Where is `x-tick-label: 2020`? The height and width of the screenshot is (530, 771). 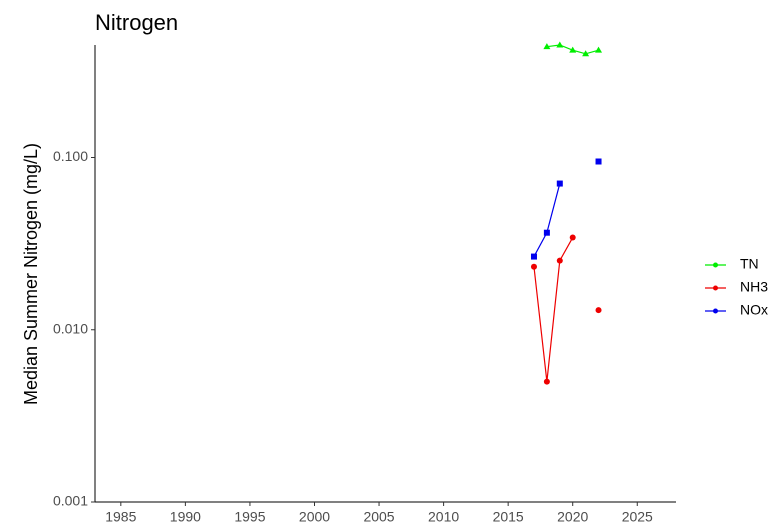 x-tick-label: 2020 is located at coordinates (572, 517).